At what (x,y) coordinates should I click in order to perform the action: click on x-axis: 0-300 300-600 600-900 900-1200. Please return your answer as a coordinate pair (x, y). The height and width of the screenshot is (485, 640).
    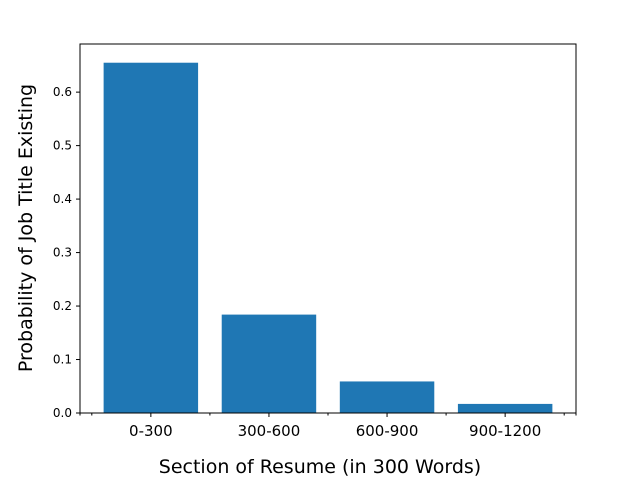
    Looking at the image, I should click on (328, 426).